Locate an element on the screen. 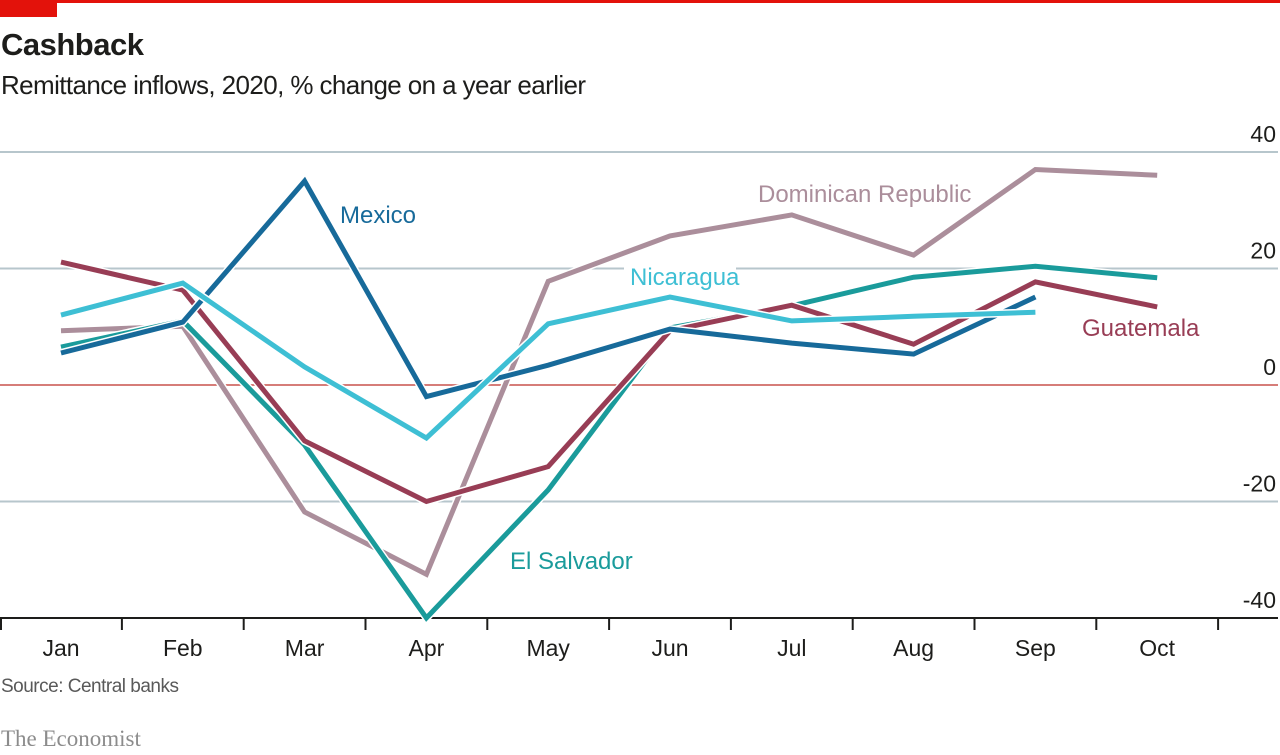  x-tick-label: Jan is located at coordinates (60, 648).